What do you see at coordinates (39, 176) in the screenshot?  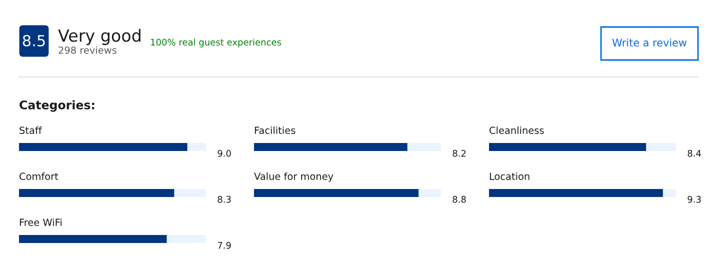 I see `category-label: Comfort` at bounding box center [39, 176].